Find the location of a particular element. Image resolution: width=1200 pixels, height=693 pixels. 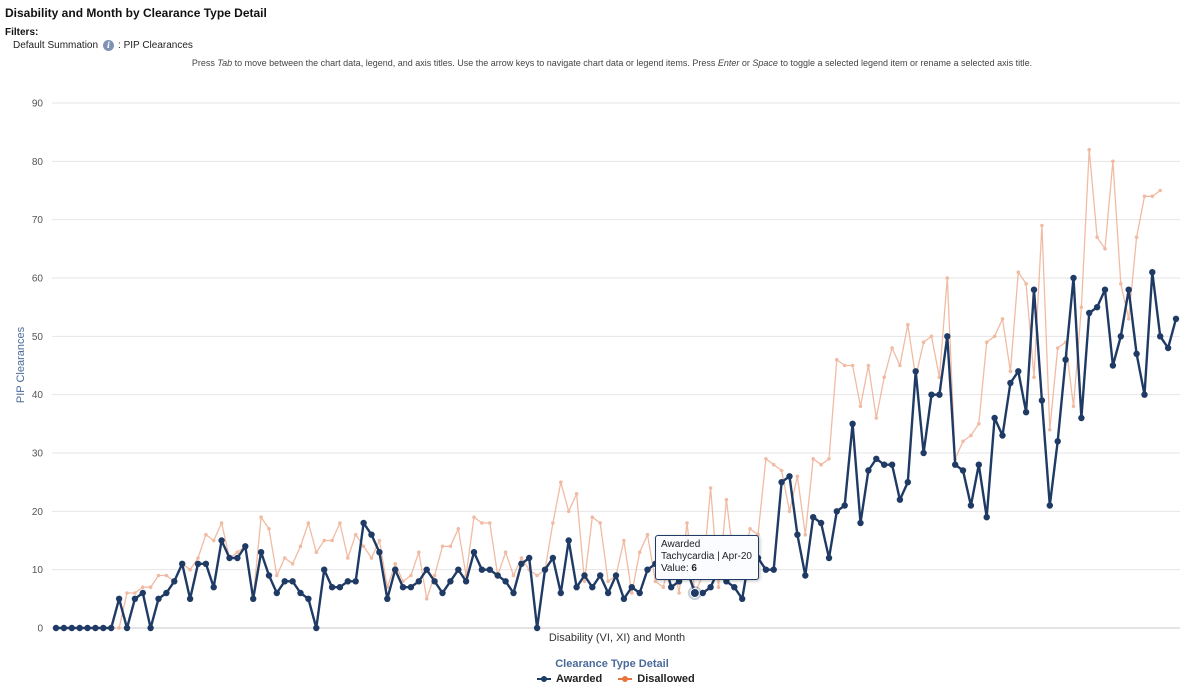

info-icon: i is located at coordinates (109, 45).